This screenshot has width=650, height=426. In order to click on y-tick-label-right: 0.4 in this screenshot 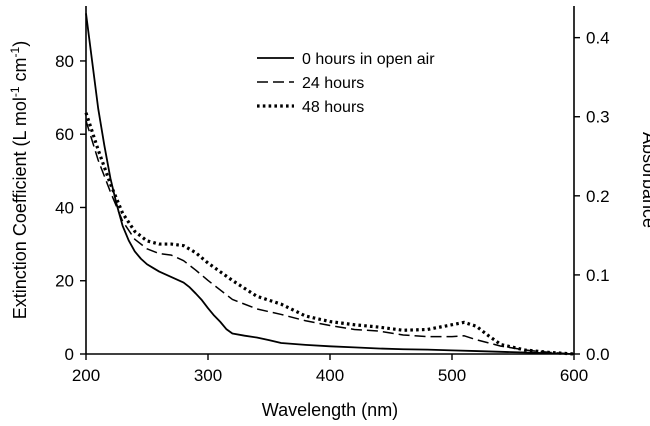, I will do `click(598, 38)`.